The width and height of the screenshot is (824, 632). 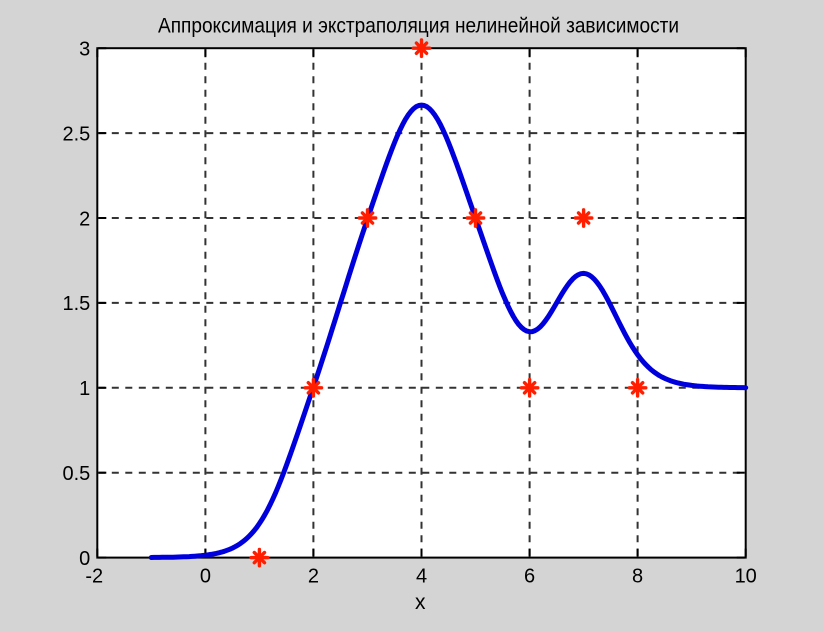 I want to click on svg-text: 6, so click(x=529, y=577).